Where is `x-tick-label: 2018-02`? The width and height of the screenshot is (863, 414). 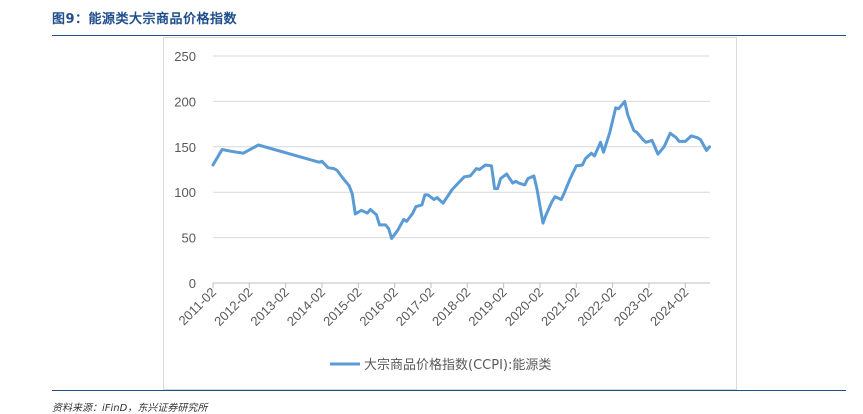 x-tick-label: 2018-02 is located at coordinates (451, 307).